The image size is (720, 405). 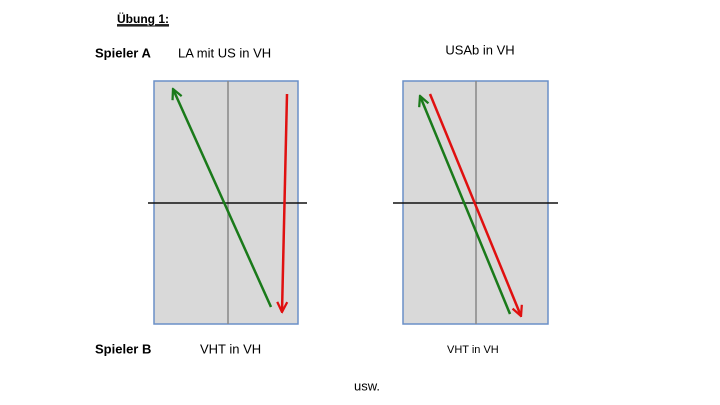 I want to click on court-left, so click(x=227, y=202).